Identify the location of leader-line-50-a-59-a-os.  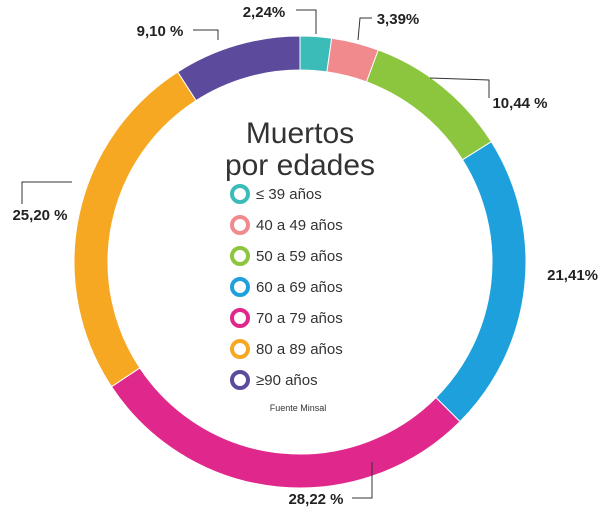
(459, 87).